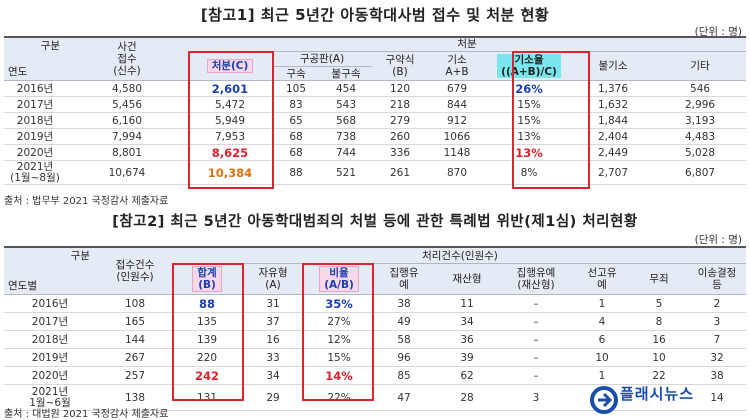 Image resolution: width=750 pixels, height=420 pixels. Describe the element at coordinates (207, 375) in the screenshot. I see `cell-total: 242` at that location.